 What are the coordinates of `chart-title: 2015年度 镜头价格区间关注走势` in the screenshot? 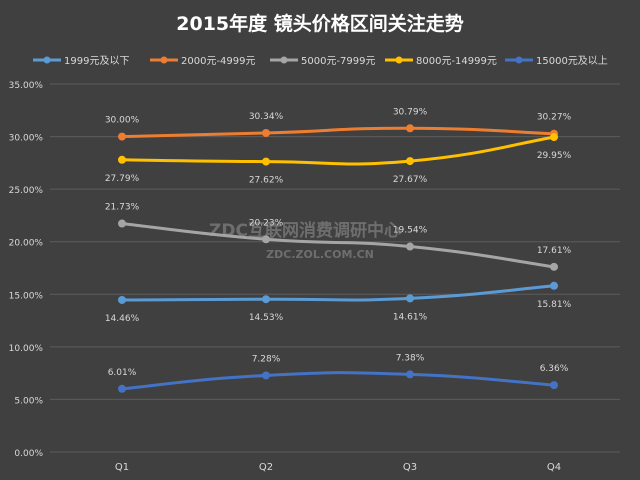 It's located at (320, 23).